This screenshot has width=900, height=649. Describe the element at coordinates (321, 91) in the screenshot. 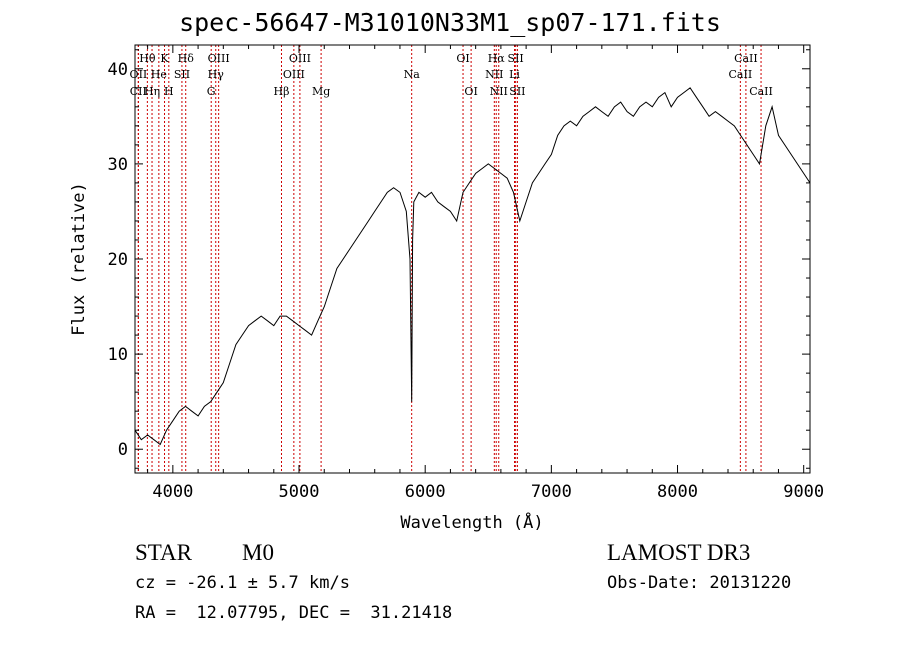

I see `line-marker-label: Mg` at that location.